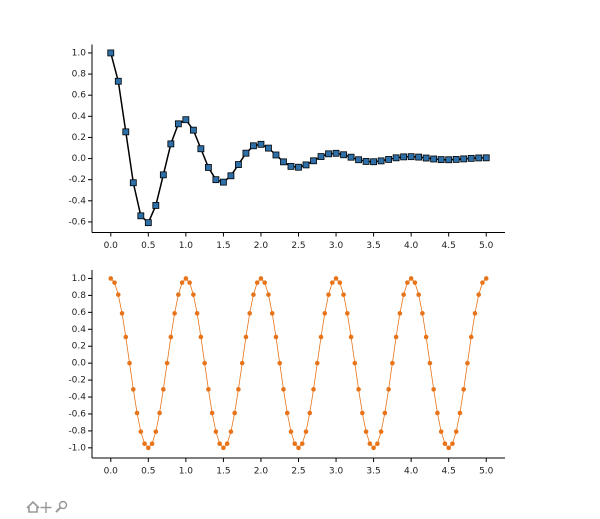 The height and width of the screenshot is (519, 600). What do you see at coordinates (77, 448) in the screenshot?
I see `y-tick-label: -1.0` at bounding box center [77, 448].